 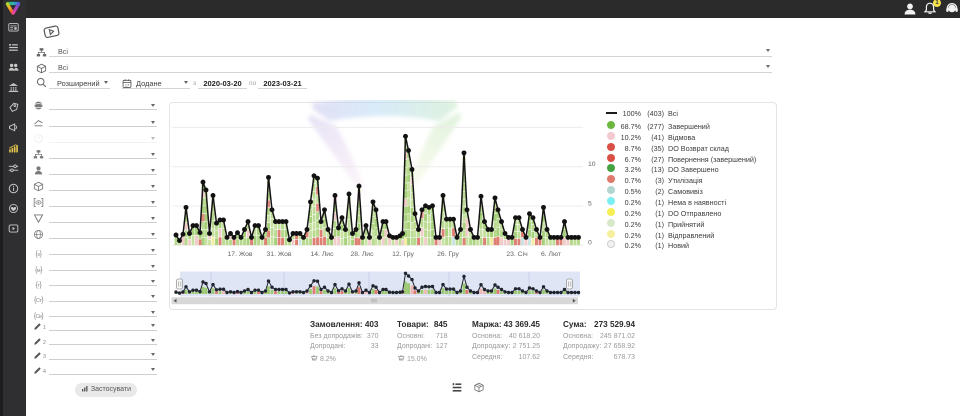 I want to click on svg-text: 10, so click(x=592, y=164).